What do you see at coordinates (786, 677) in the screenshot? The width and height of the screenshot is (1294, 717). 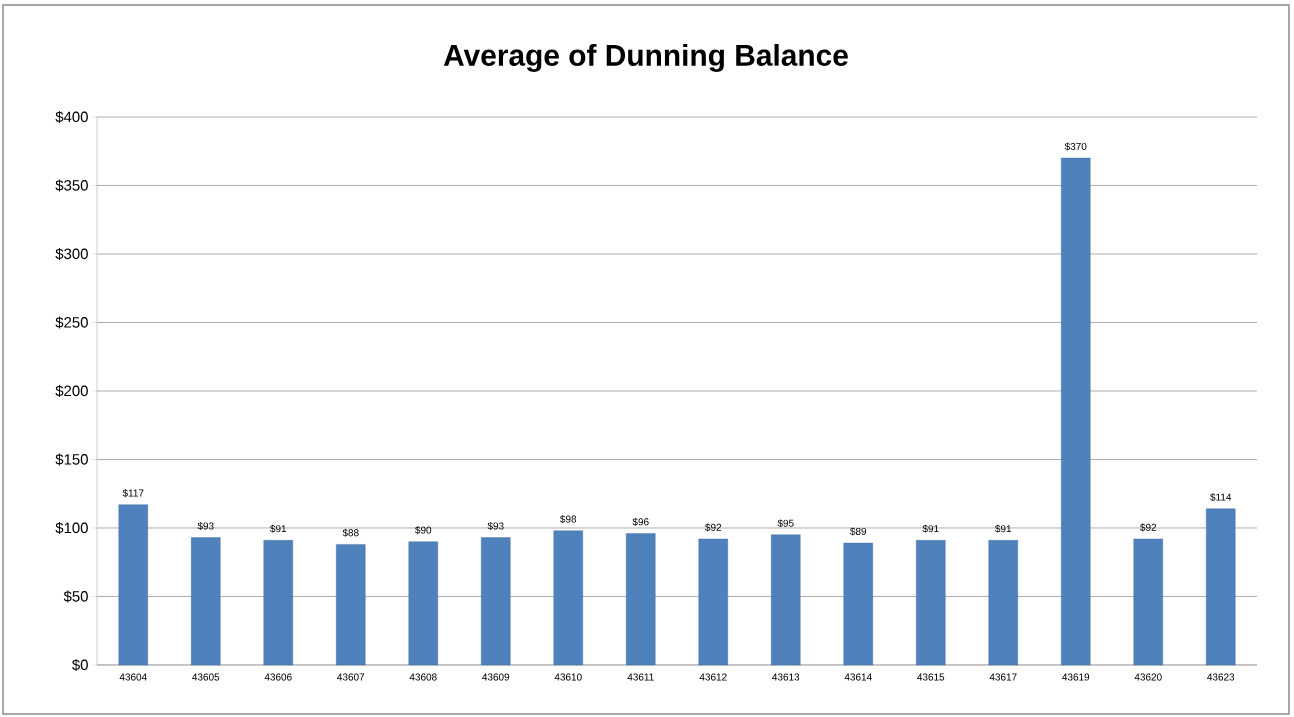 I see `x-tick-label: 43613` at bounding box center [786, 677].